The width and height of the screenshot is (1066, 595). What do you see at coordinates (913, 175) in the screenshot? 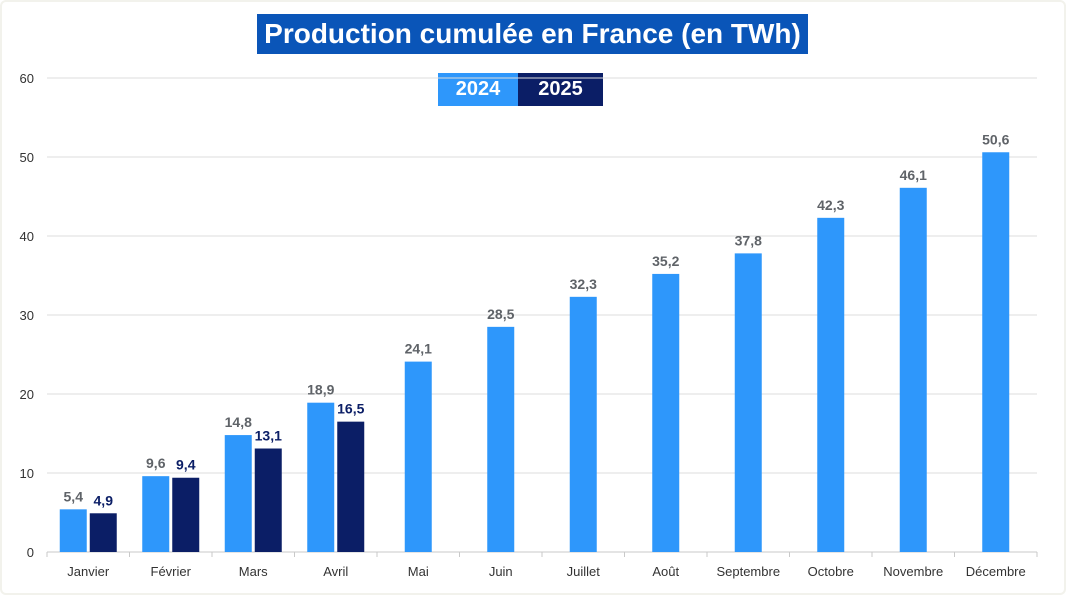
I see `data-label-2024-10: 46,1` at bounding box center [913, 175].